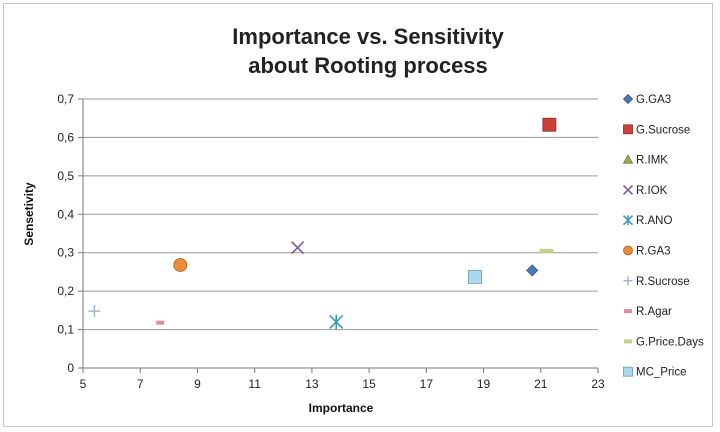  What do you see at coordinates (336, 322) in the screenshot?
I see `point-r-ano` at bounding box center [336, 322].